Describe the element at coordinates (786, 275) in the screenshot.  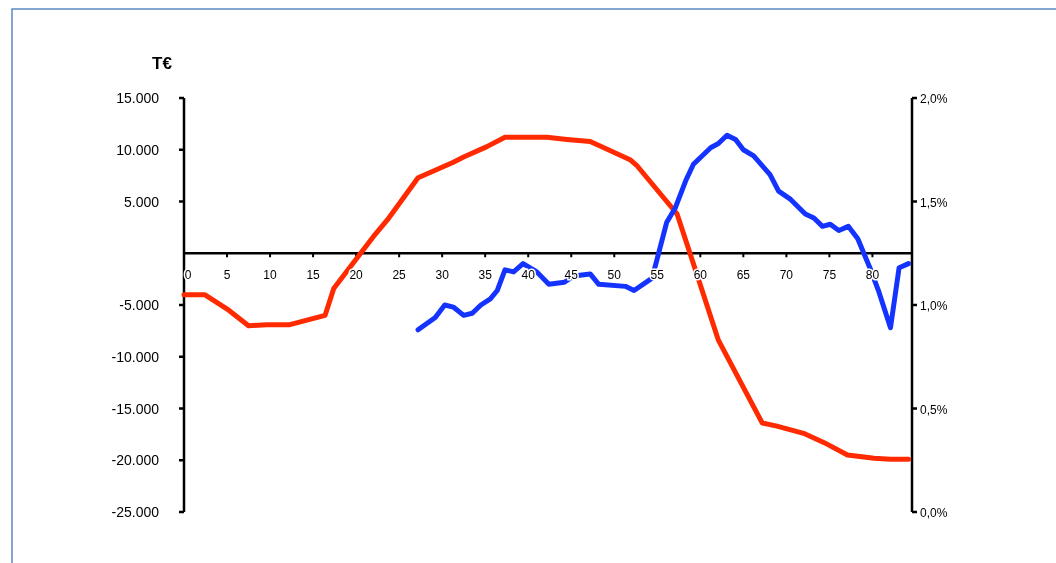
I see `x-tick-label: 70` at that location.